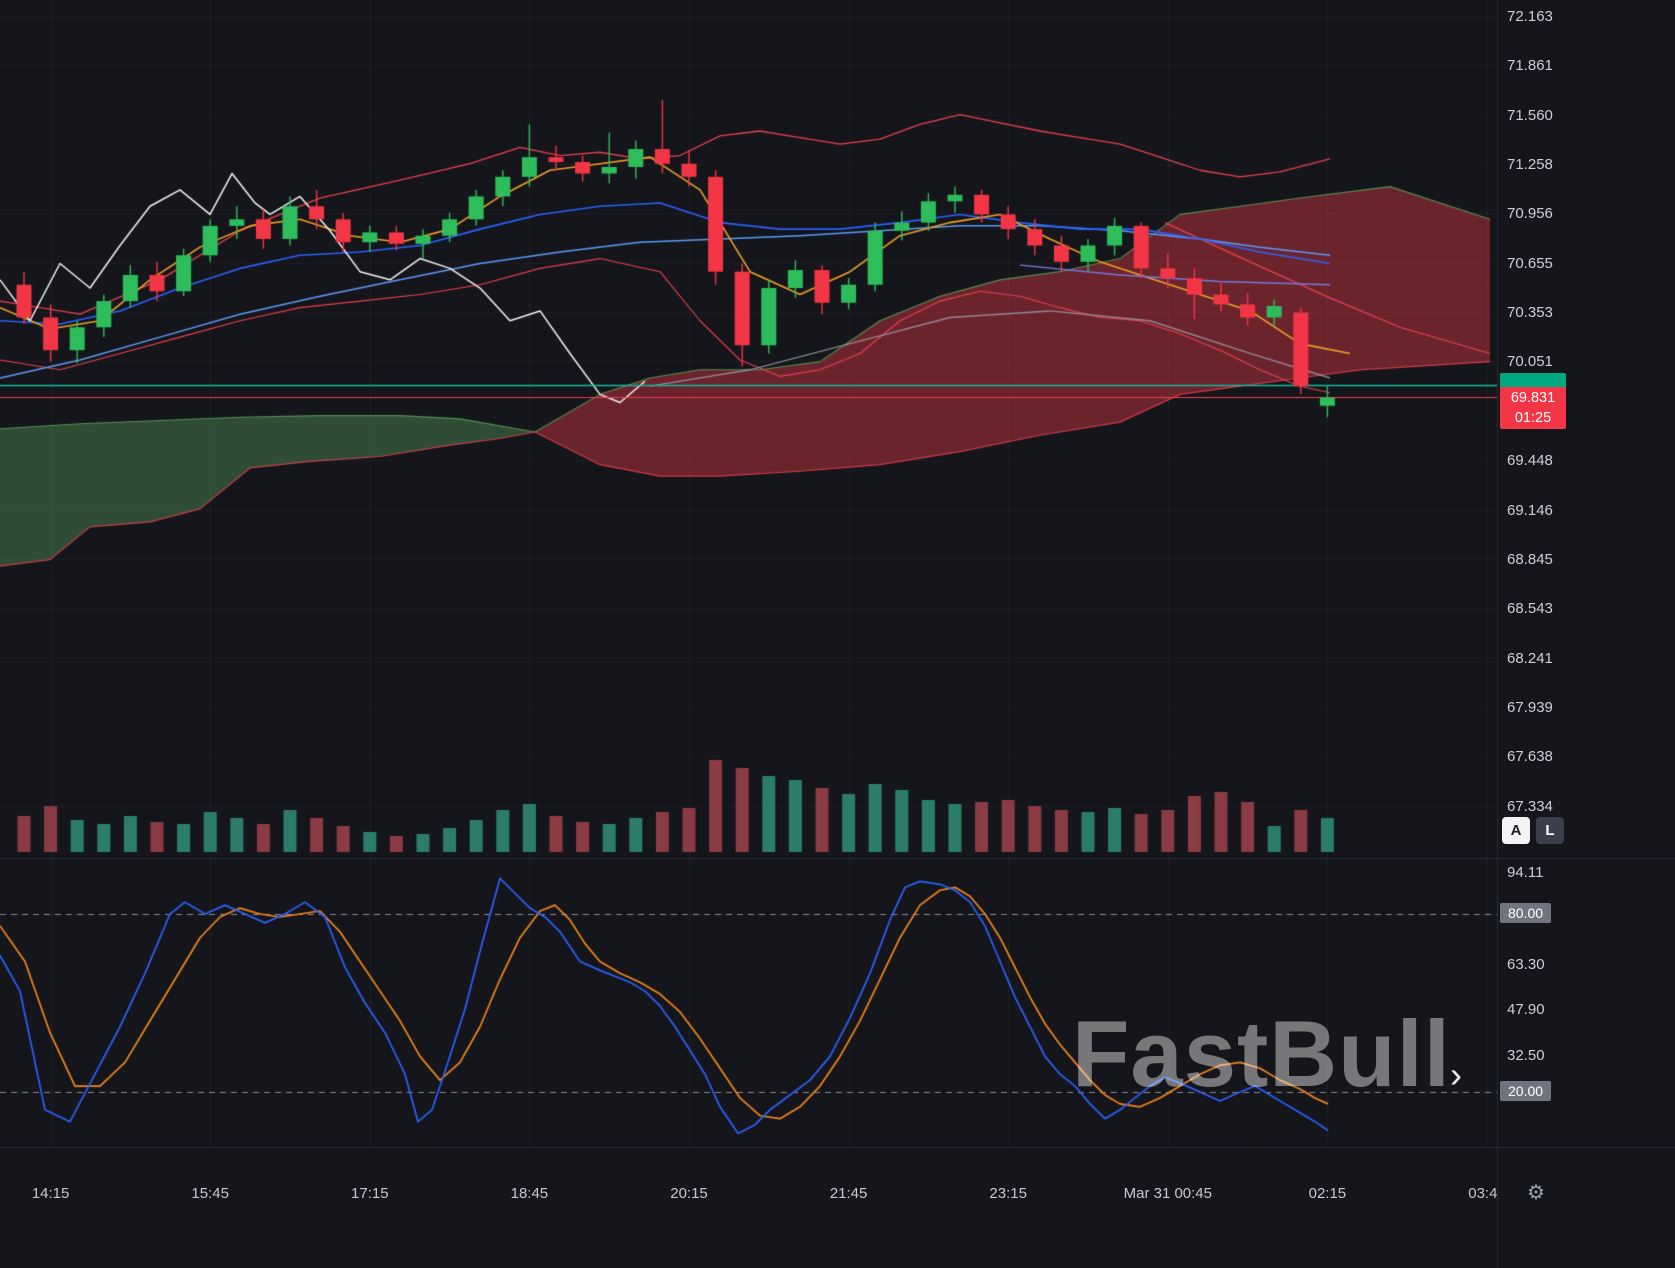  What do you see at coordinates (1516, 830) in the screenshot?
I see `auto-scale-button: A` at bounding box center [1516, 830].